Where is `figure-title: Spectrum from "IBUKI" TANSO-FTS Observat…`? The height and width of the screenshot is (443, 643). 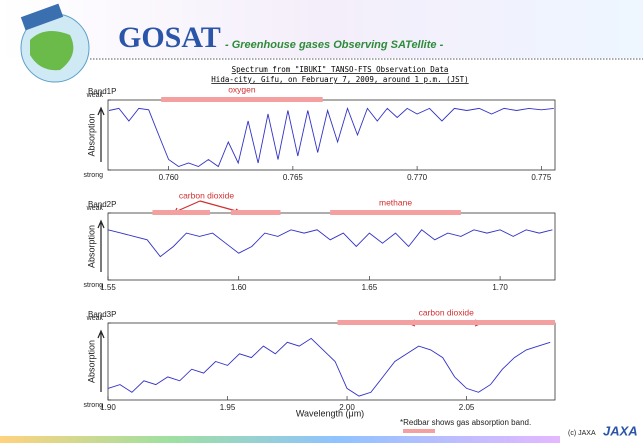
figure-title: Spectrum from "IBUKI" TANSO-FTS Observat… is located at coordinates (340, 69).